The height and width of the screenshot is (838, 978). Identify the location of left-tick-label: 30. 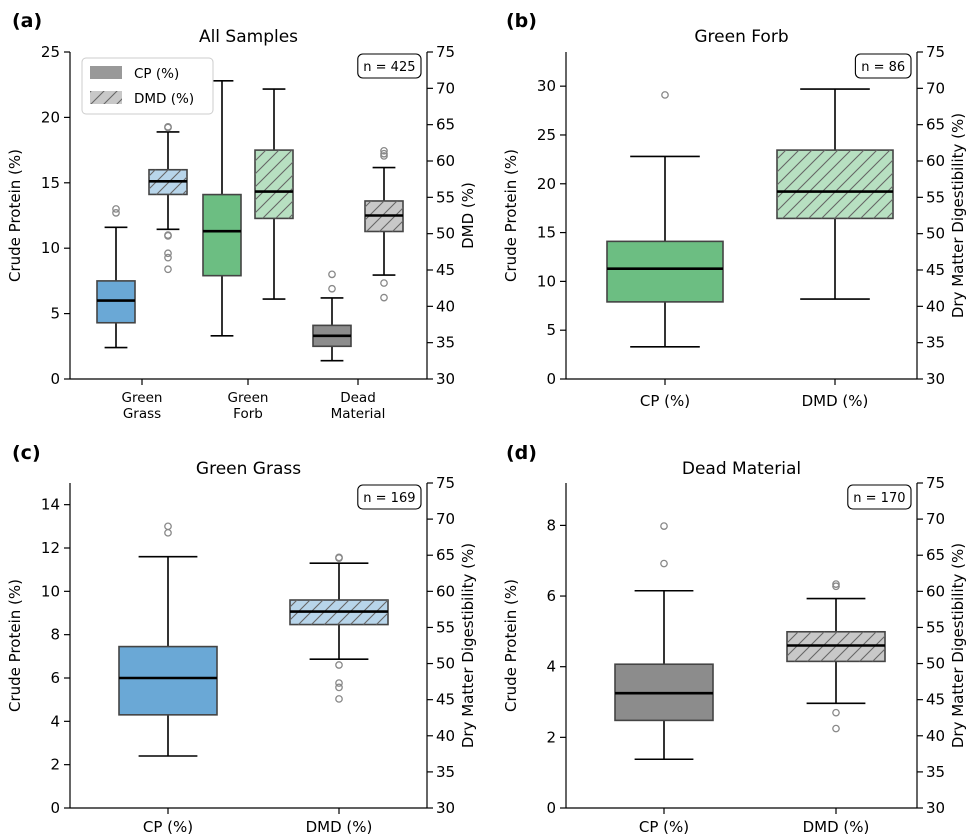
(546, 86).